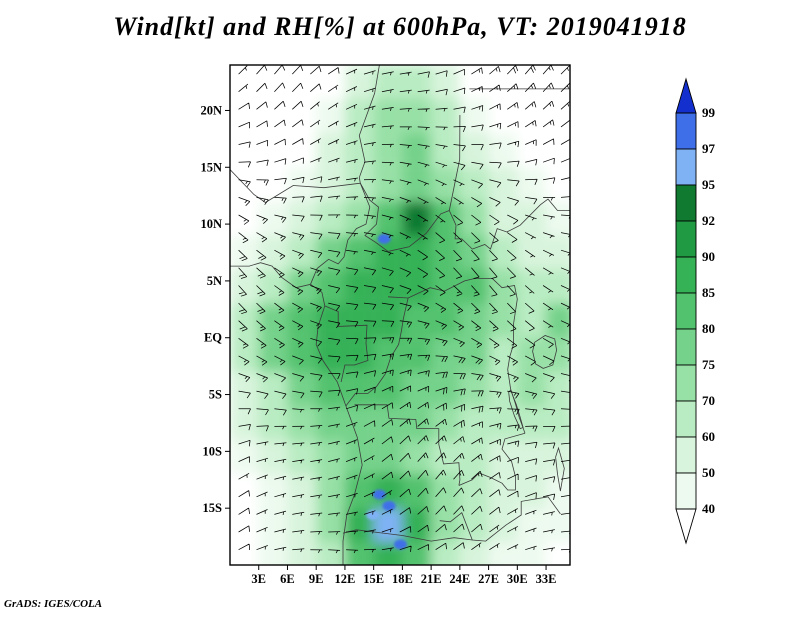  Describe the element at coordinates (213, 508) in the screenshot. I see `lat-tick-label: 15S` at that location.